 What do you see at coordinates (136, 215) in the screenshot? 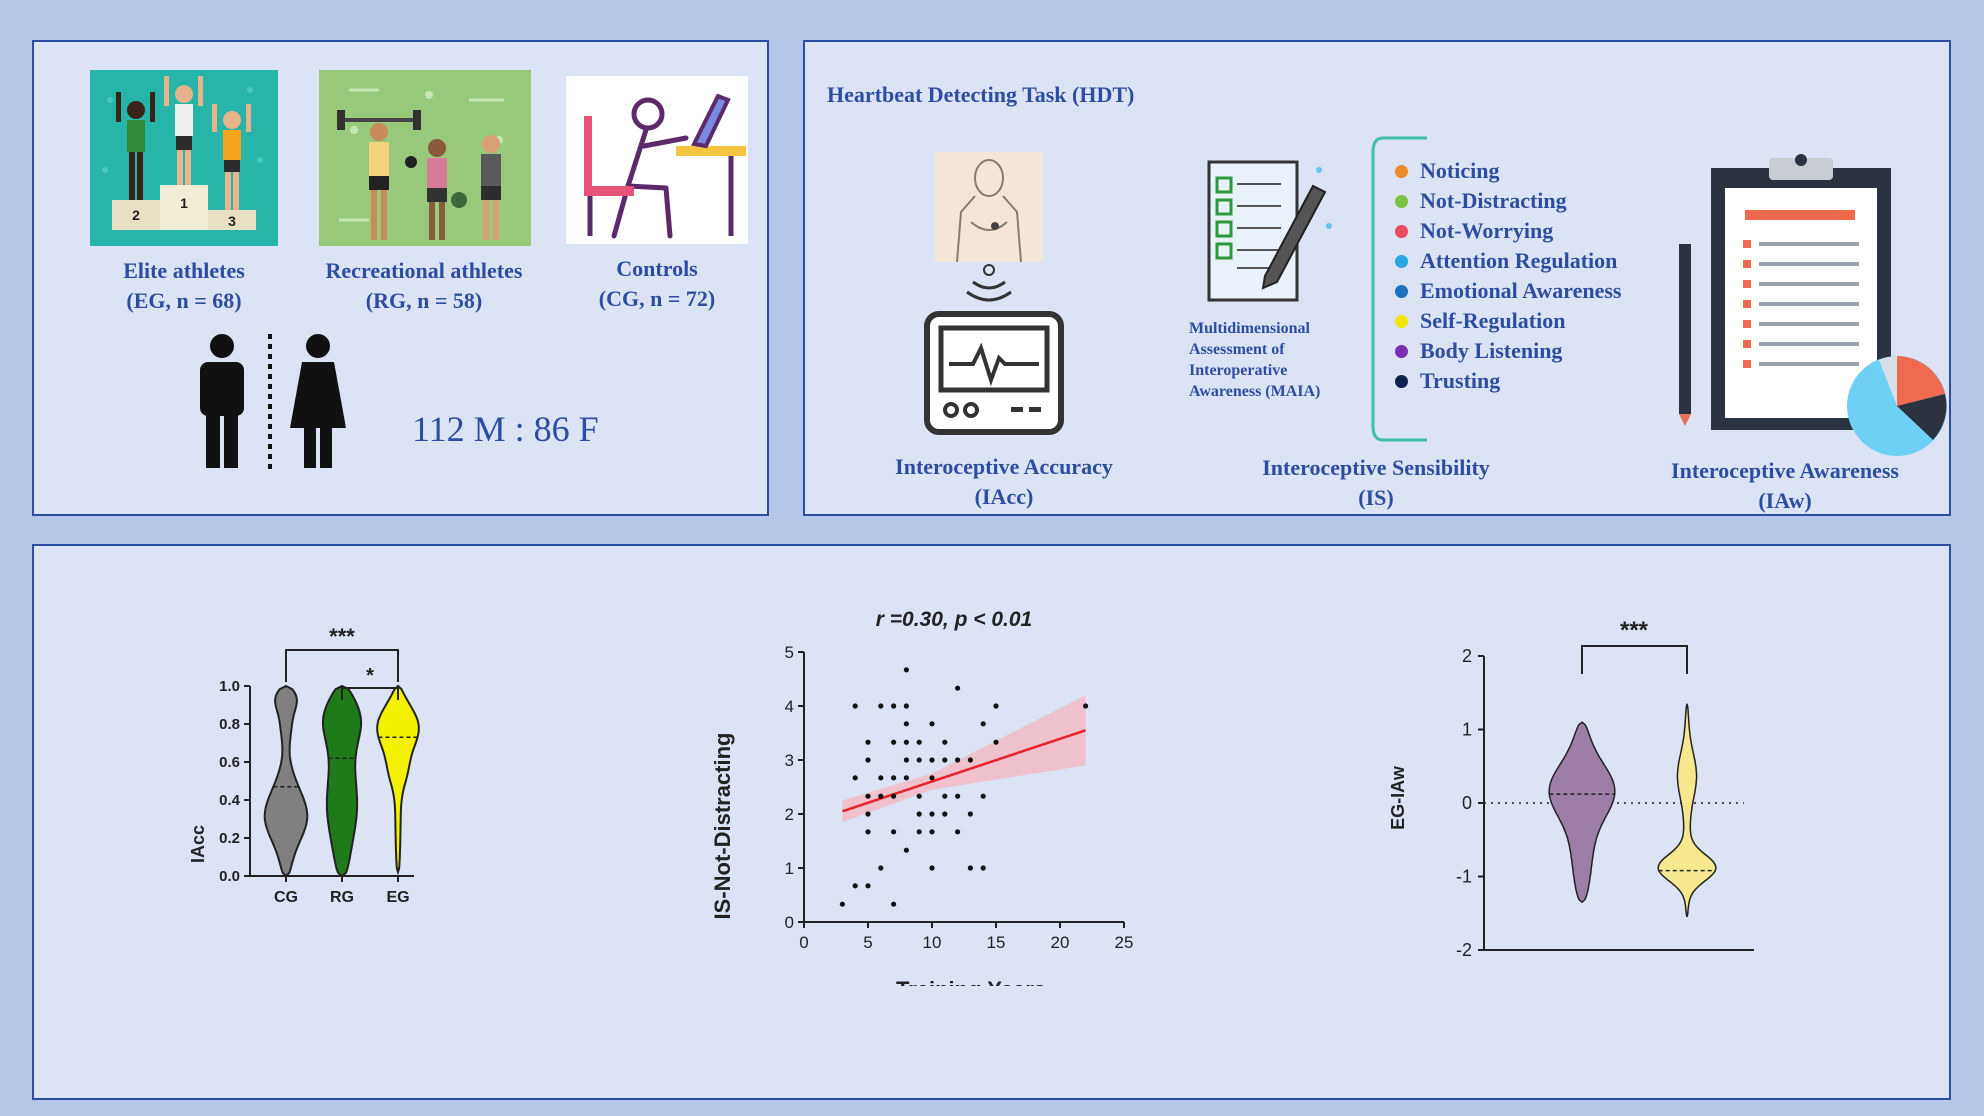
I see `podium-2: 2` at bounding box center [136, 215].